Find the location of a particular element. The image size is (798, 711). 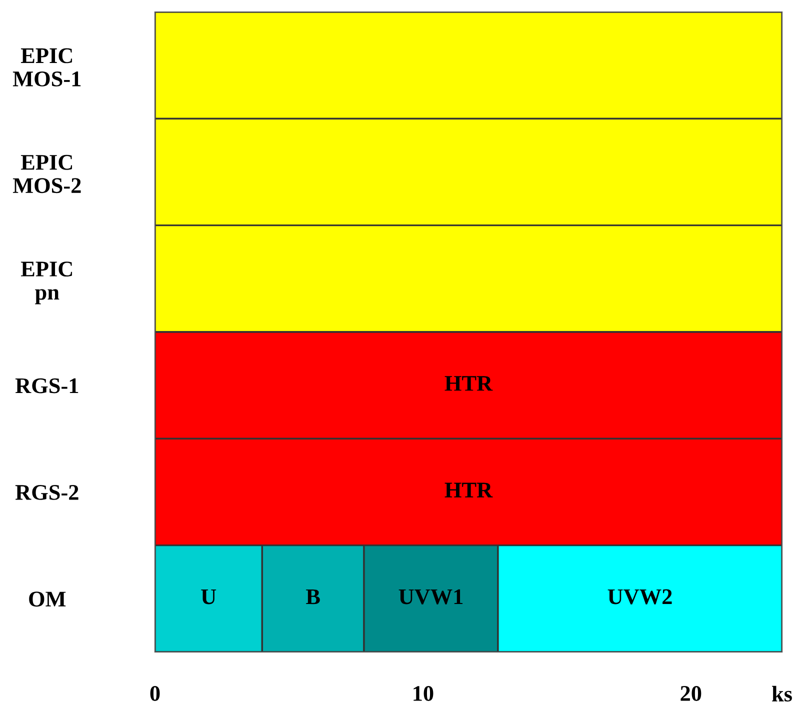

series-label: U is located at coordinates (208, 596).